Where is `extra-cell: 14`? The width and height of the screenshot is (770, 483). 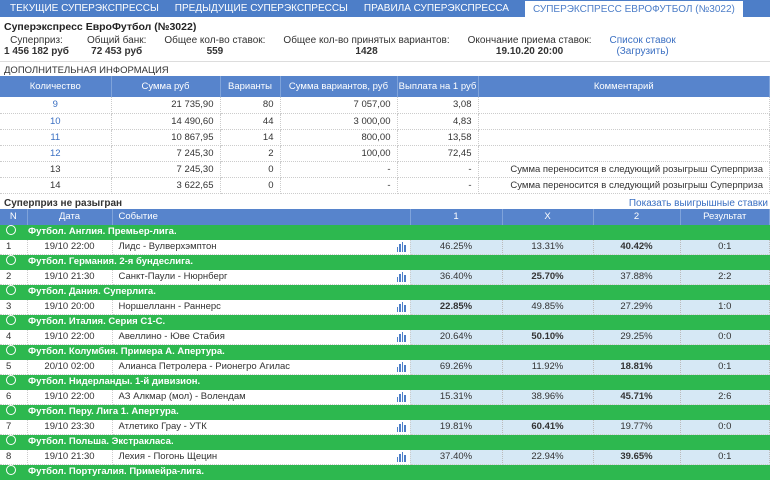 extra-cell: 14 is located at coordinates (250, 137).